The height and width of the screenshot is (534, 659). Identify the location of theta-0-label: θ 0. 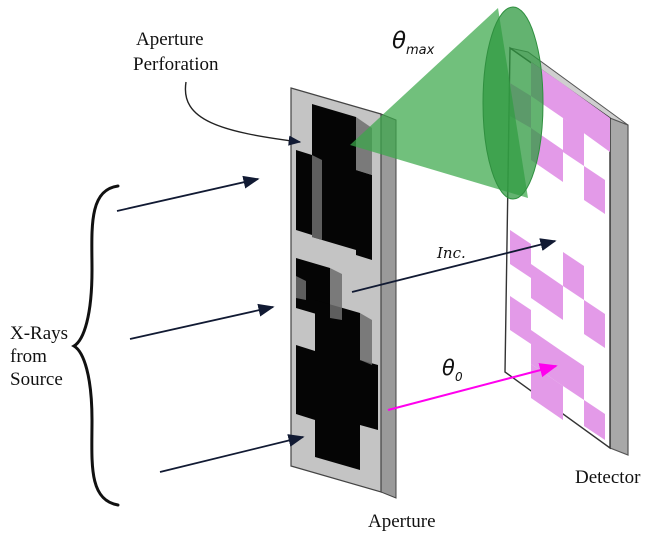
(452, 370).